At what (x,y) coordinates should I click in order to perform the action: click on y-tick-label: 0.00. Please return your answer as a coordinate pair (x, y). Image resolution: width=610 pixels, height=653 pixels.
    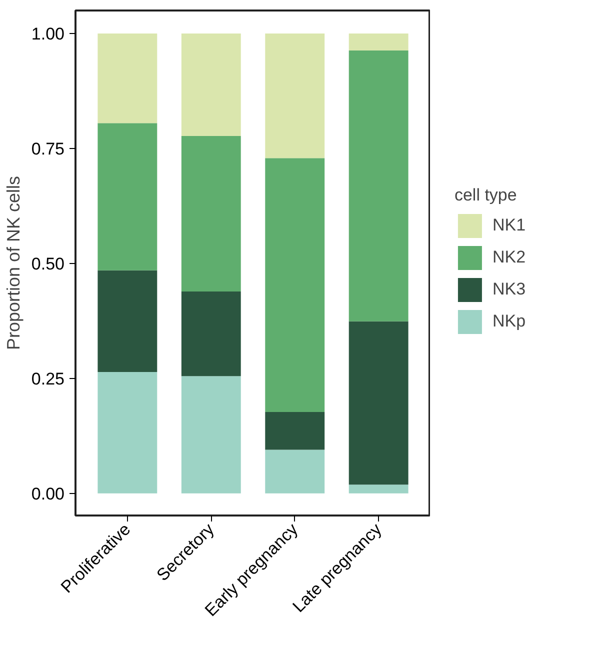
    Looking at the image, I should click on (48, 494).